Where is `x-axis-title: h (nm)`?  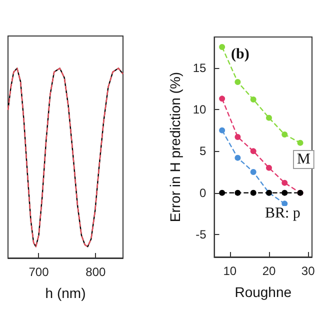 x-axis-title: h (nm) is located at coordinates (65, 293).